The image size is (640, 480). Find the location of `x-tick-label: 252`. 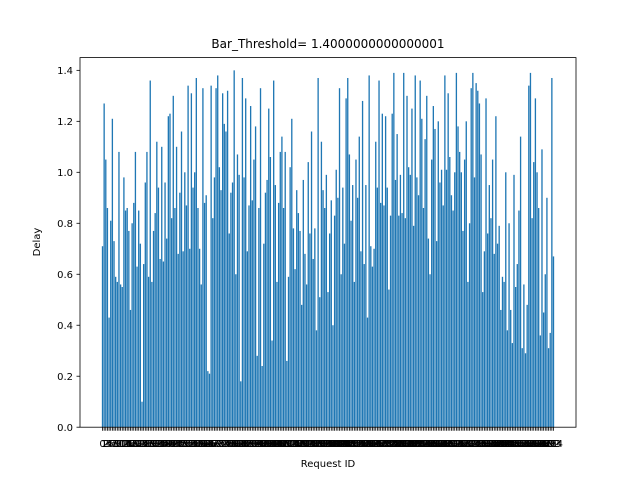

x-tick-label: 252 is located at coordinates (517, 444).